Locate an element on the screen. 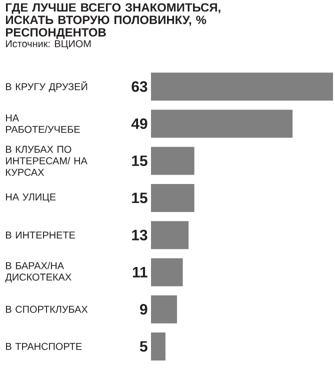  data-label: 49 is located at coordinates (139, 123).